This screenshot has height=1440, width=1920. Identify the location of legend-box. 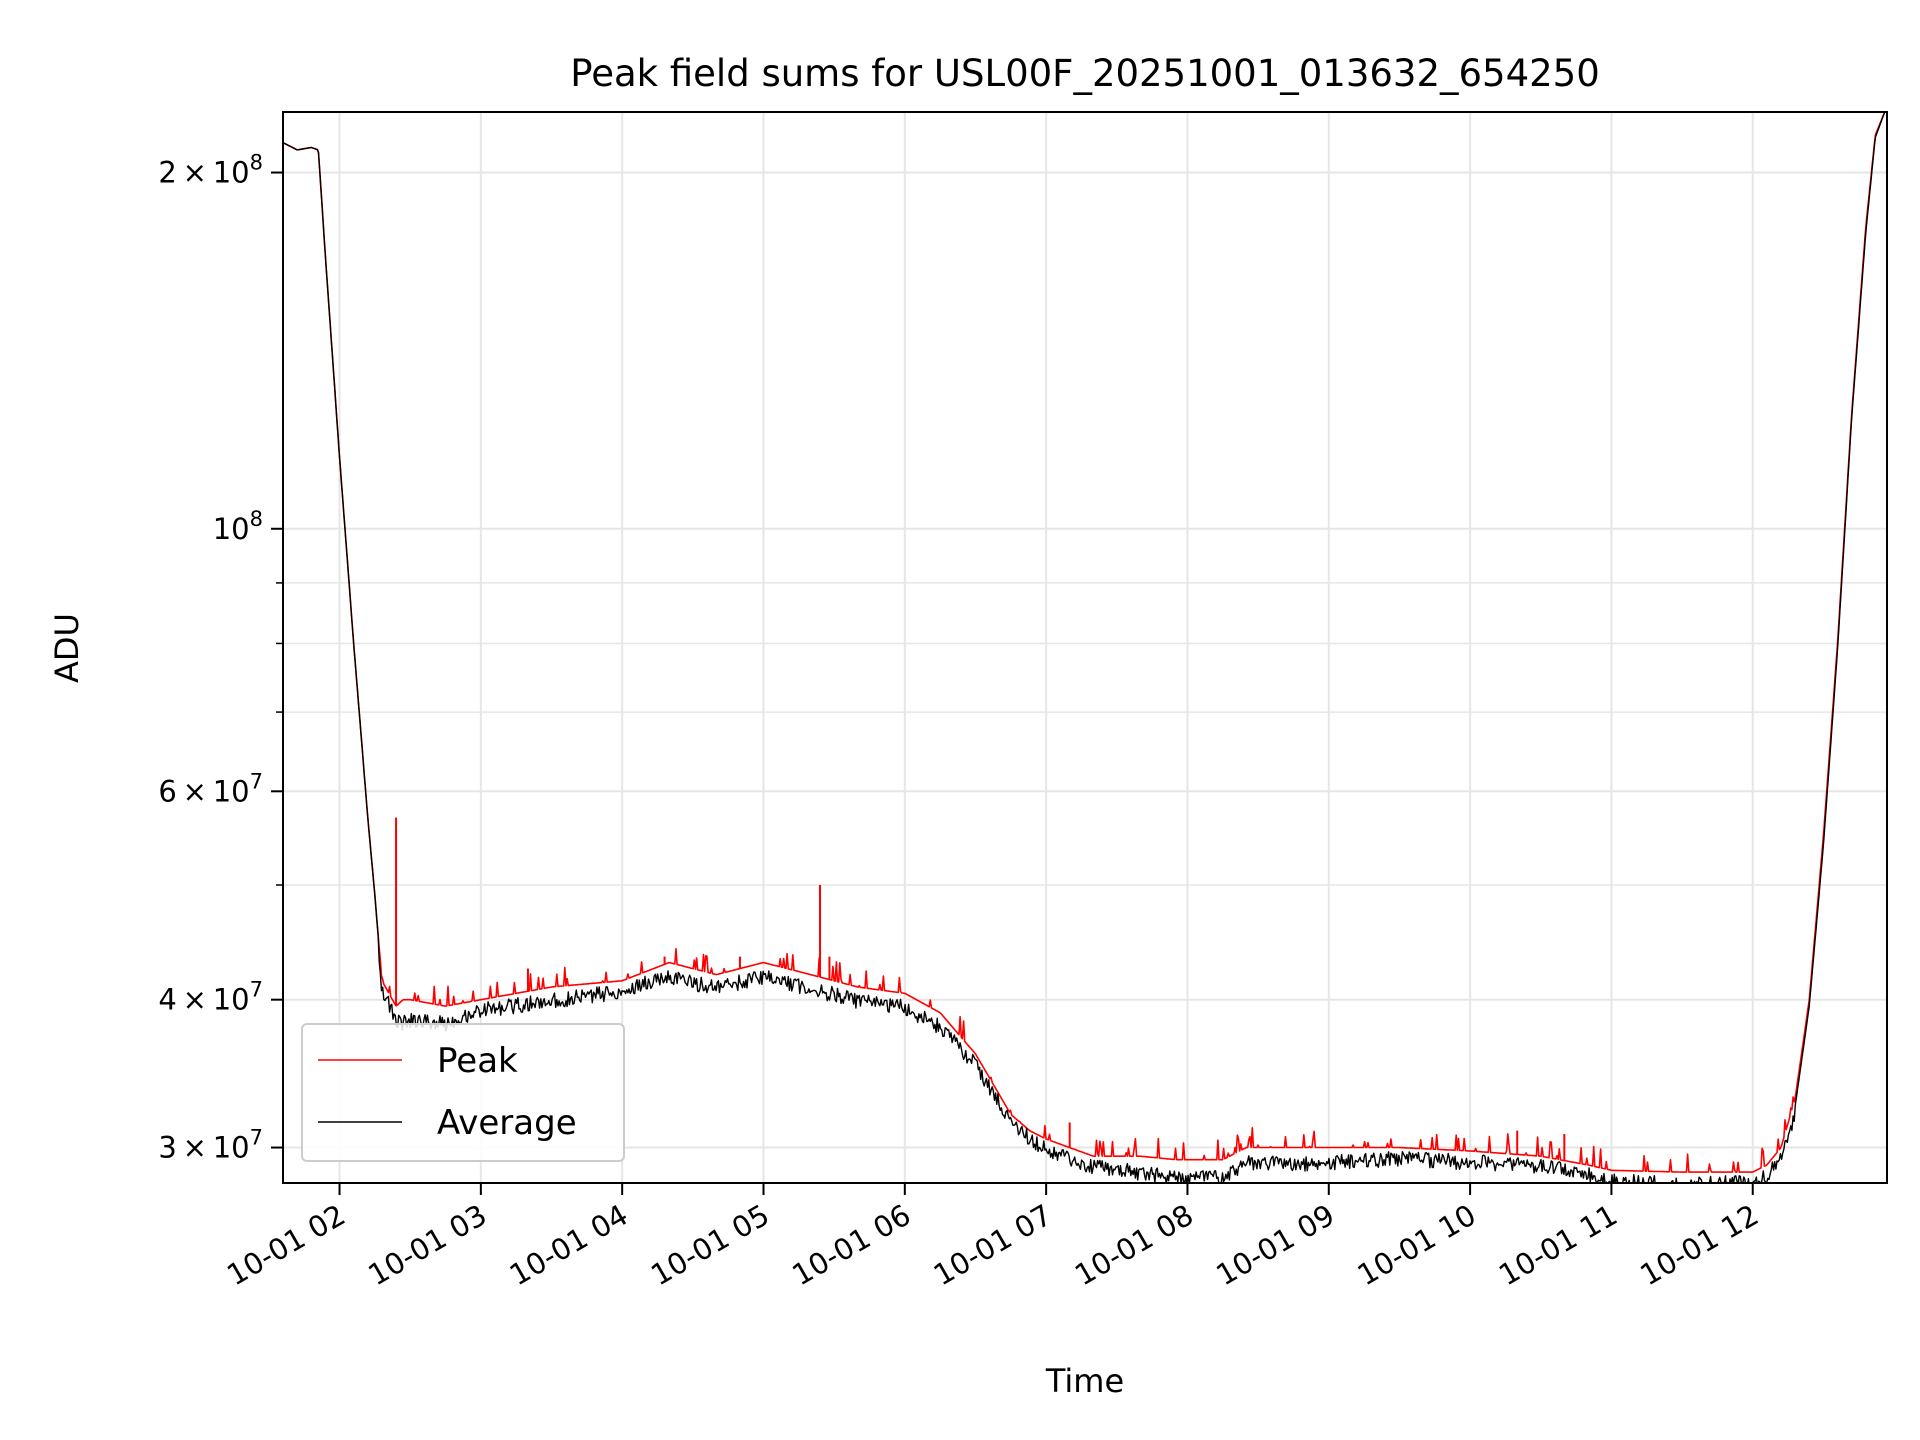
(463, 1092).